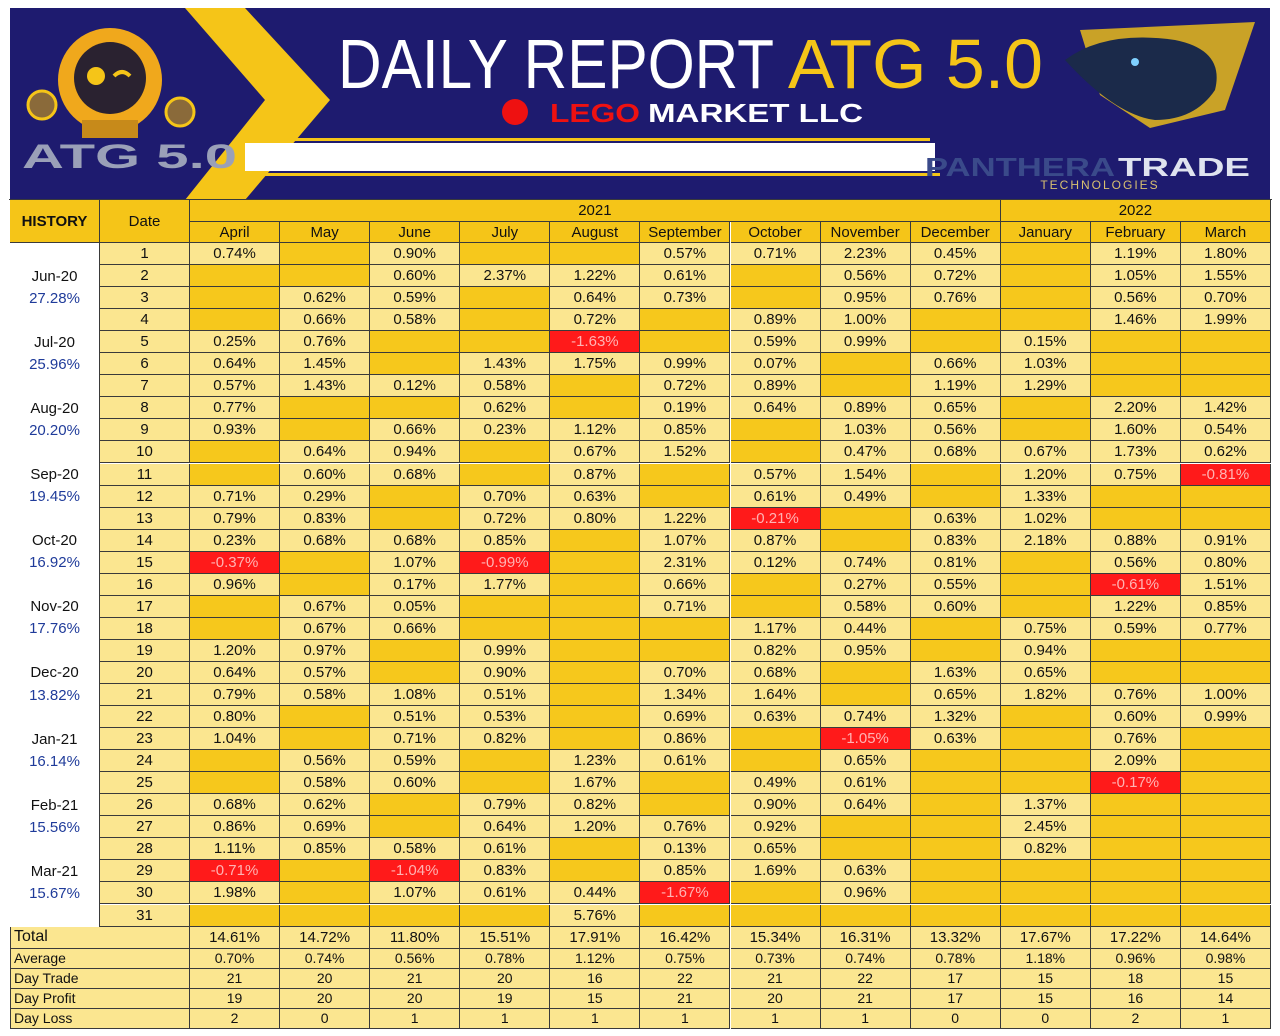 This screenshot has height=1036, width=1280. Describe the element at coordinates (775, 958) in the screenshot. I see `summary-cell: 0.73%` at that location.